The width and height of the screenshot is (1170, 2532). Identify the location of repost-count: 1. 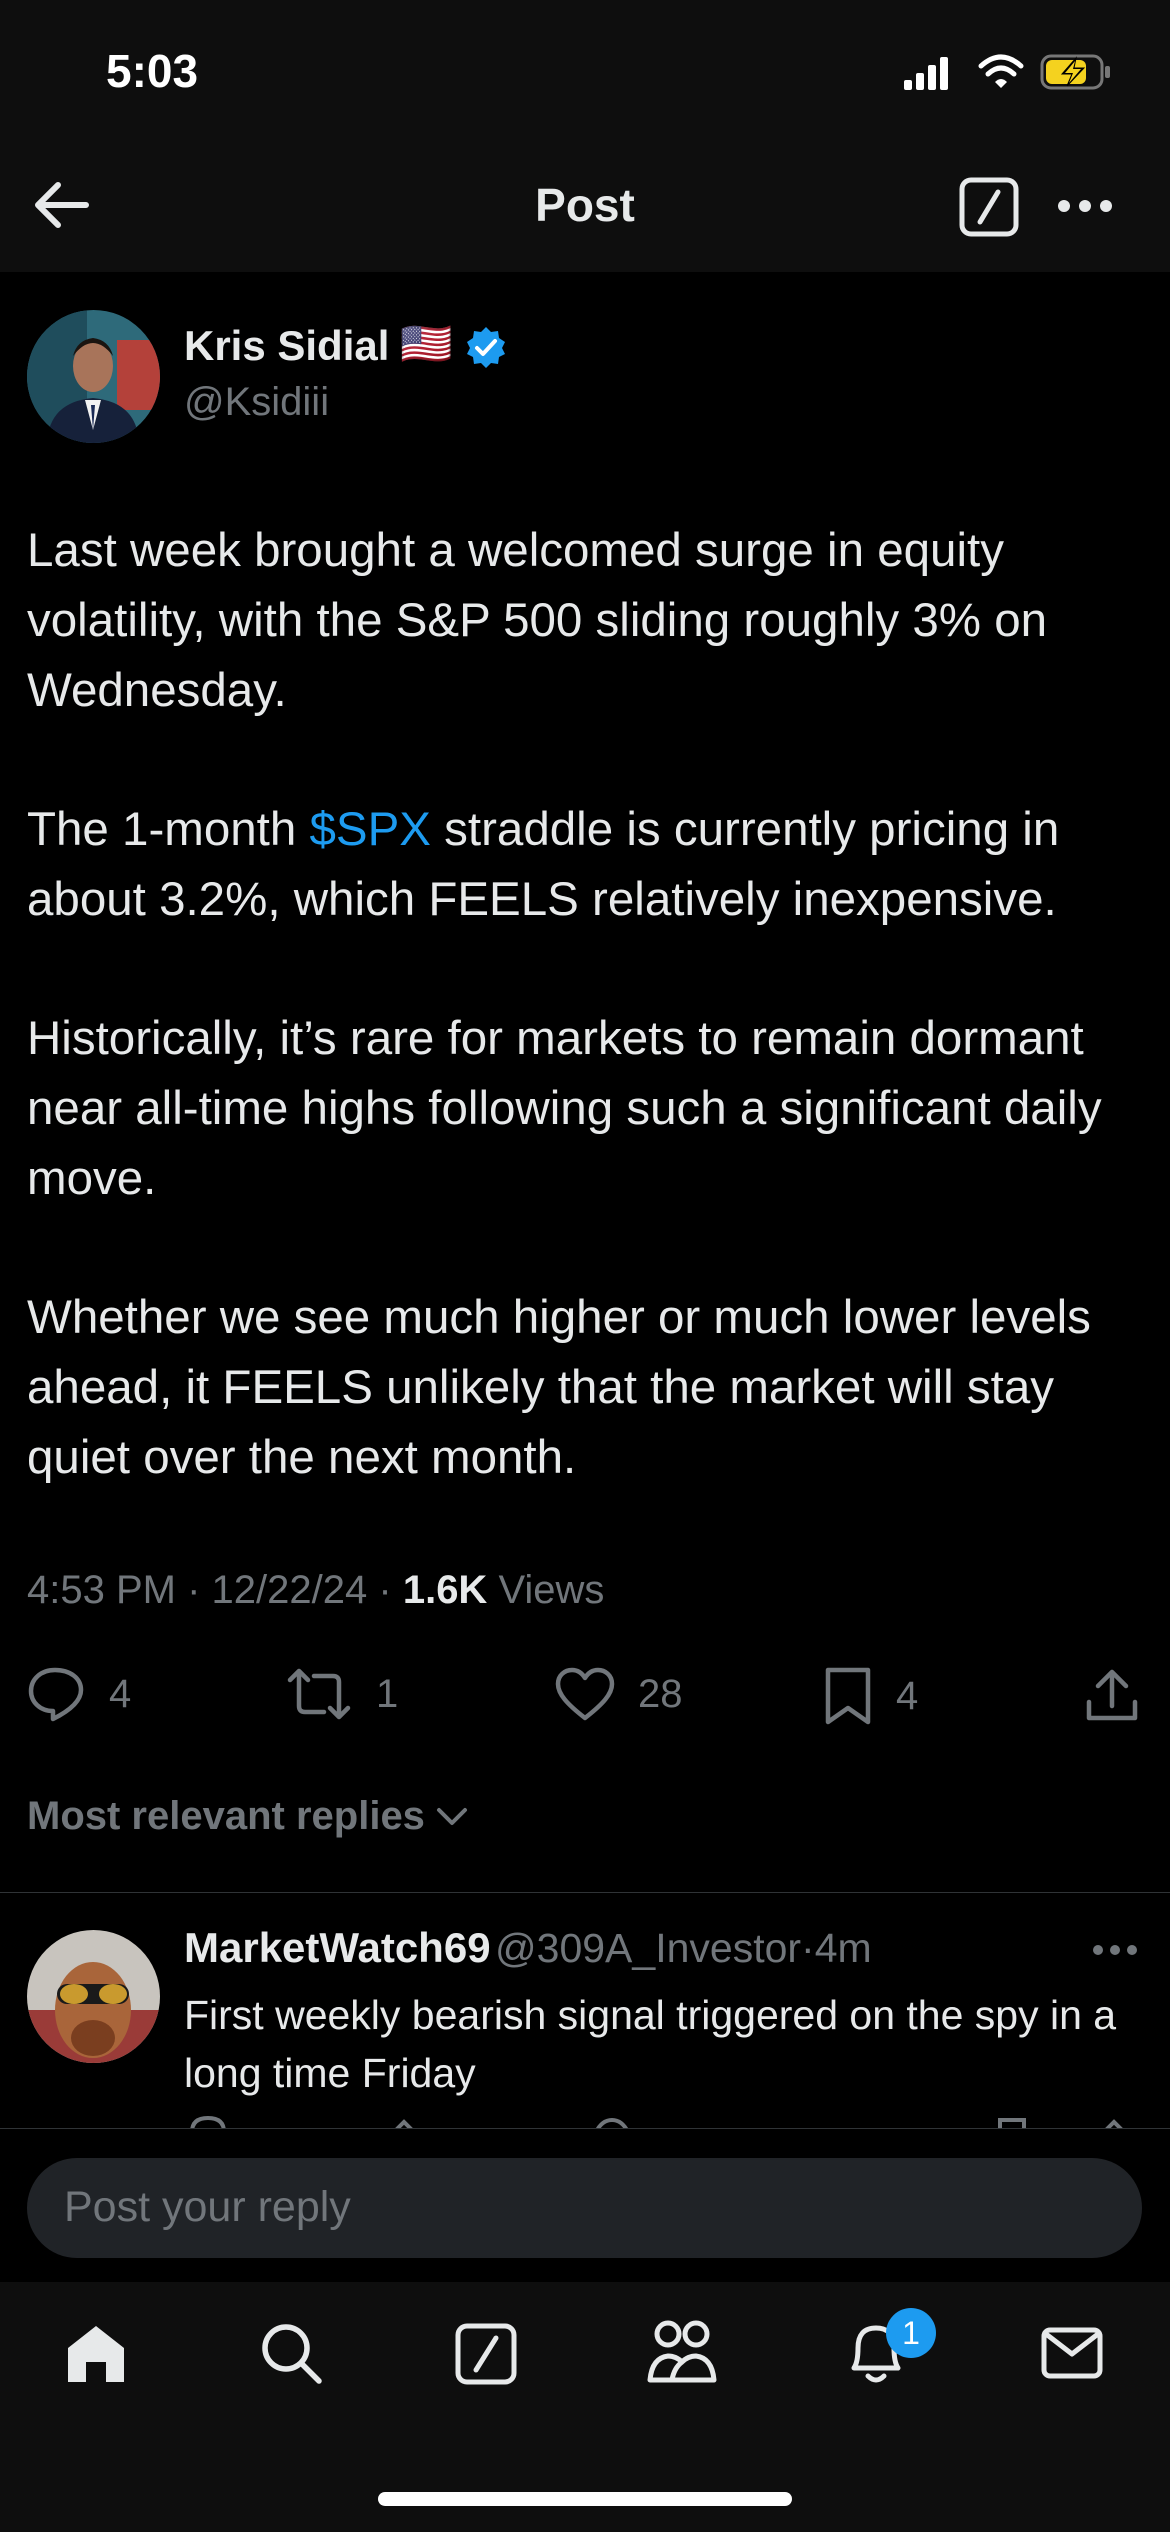
(387, 1693).